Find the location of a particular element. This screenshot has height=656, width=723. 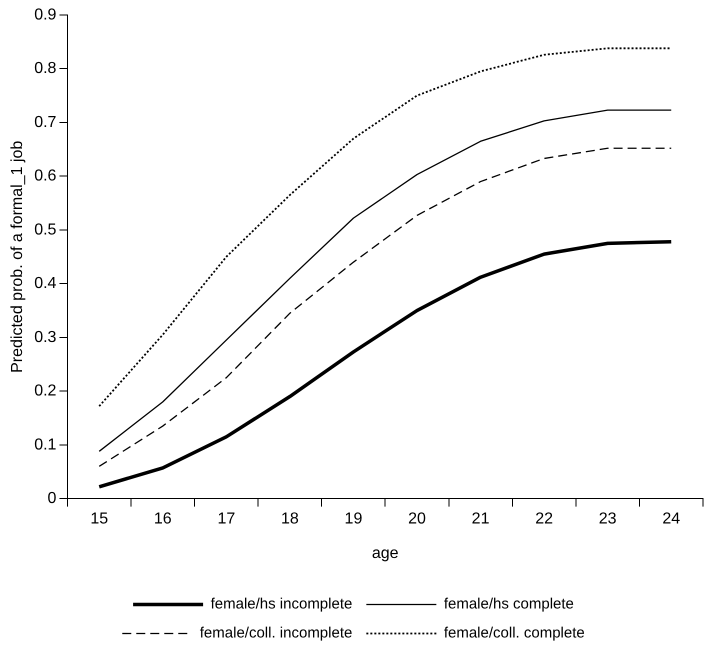

x-tick-label: 23 is located at coordinates (607, 519).